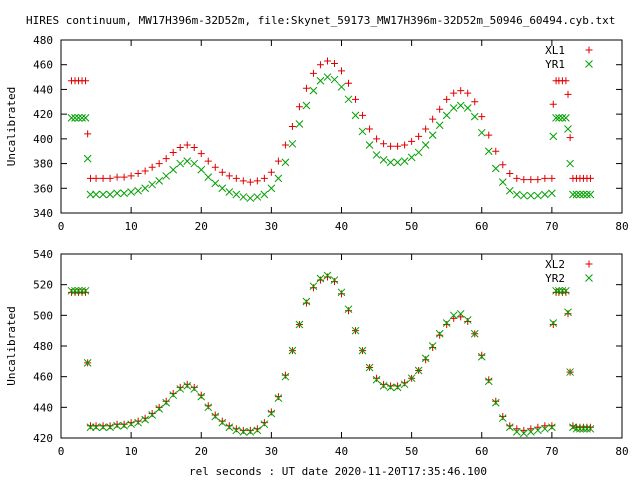 Image resolution: width=640 pixels, height=480 pixels. What do you see at coordinates (271, 451) in the screenshot?
I see `x-tick-label: 30` at bounding box center [271, 451].